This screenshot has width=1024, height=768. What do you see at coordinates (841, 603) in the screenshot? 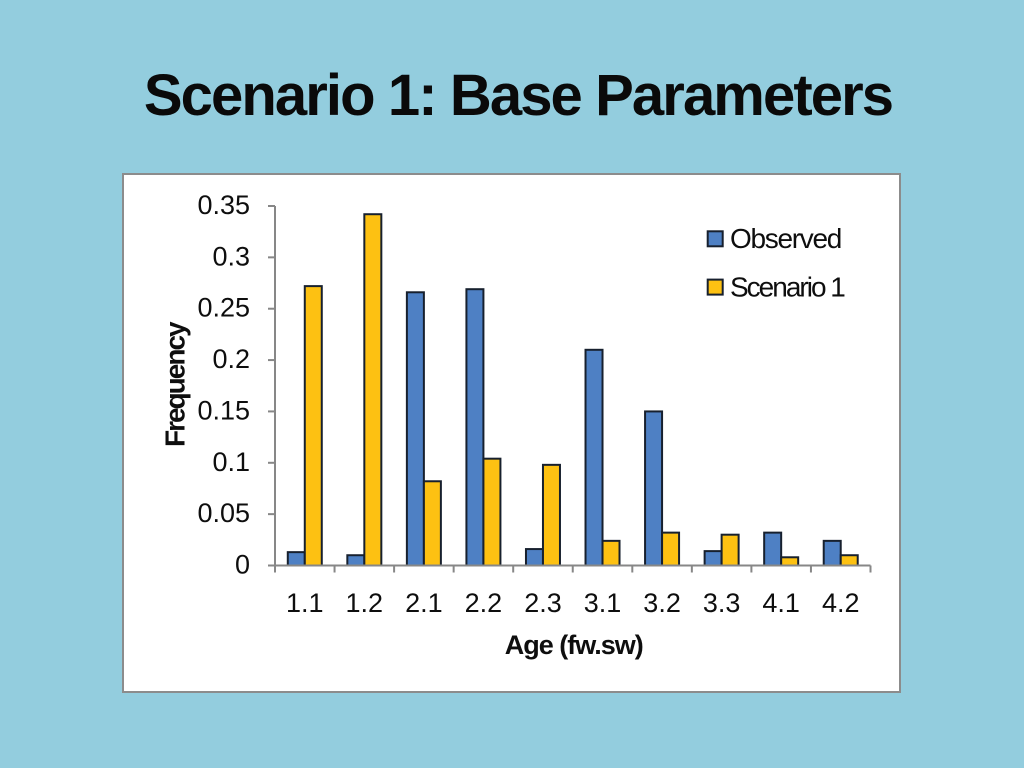
I see `svg-text: 4.2` at bounding box center [841, 603].